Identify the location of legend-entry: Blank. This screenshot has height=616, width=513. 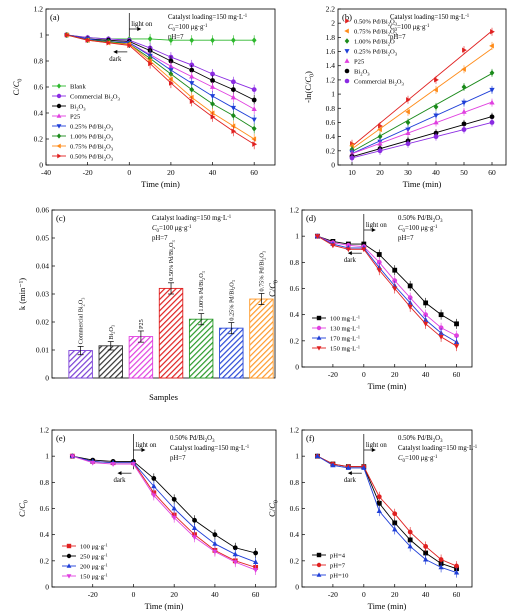
(78, 87).